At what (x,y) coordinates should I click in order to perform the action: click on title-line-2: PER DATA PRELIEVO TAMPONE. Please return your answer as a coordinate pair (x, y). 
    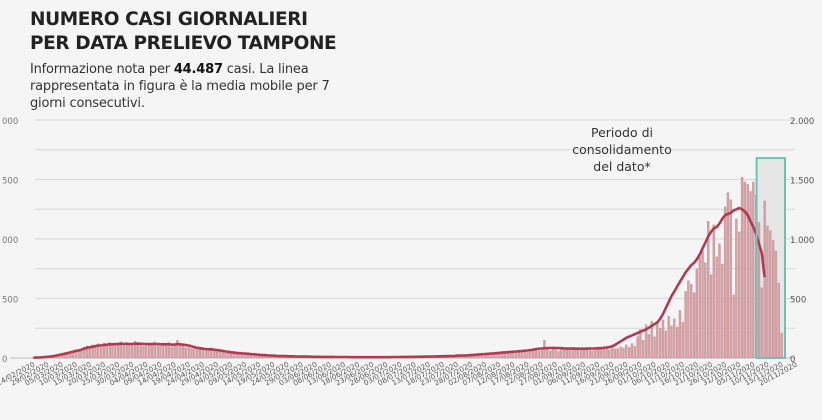
    Looking at the image, I should click on (183, 43).